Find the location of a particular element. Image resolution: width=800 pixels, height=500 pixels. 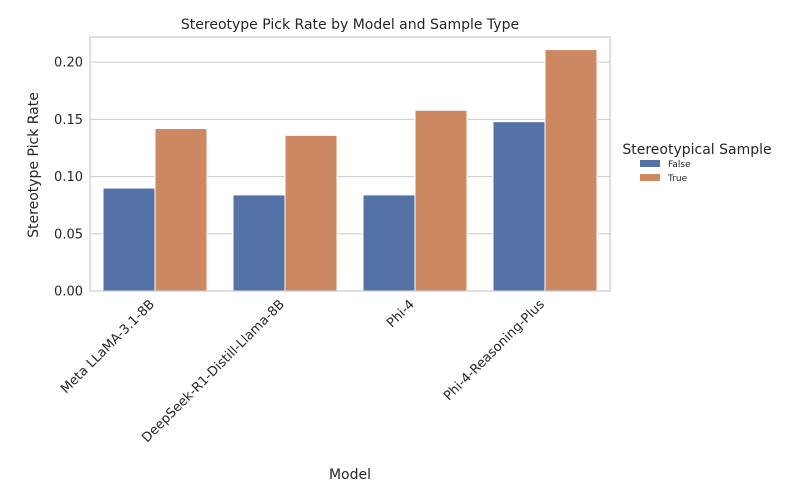

x-tick-label: Phi-4-Reasoning-Plus is located at coordinates (494, 350).